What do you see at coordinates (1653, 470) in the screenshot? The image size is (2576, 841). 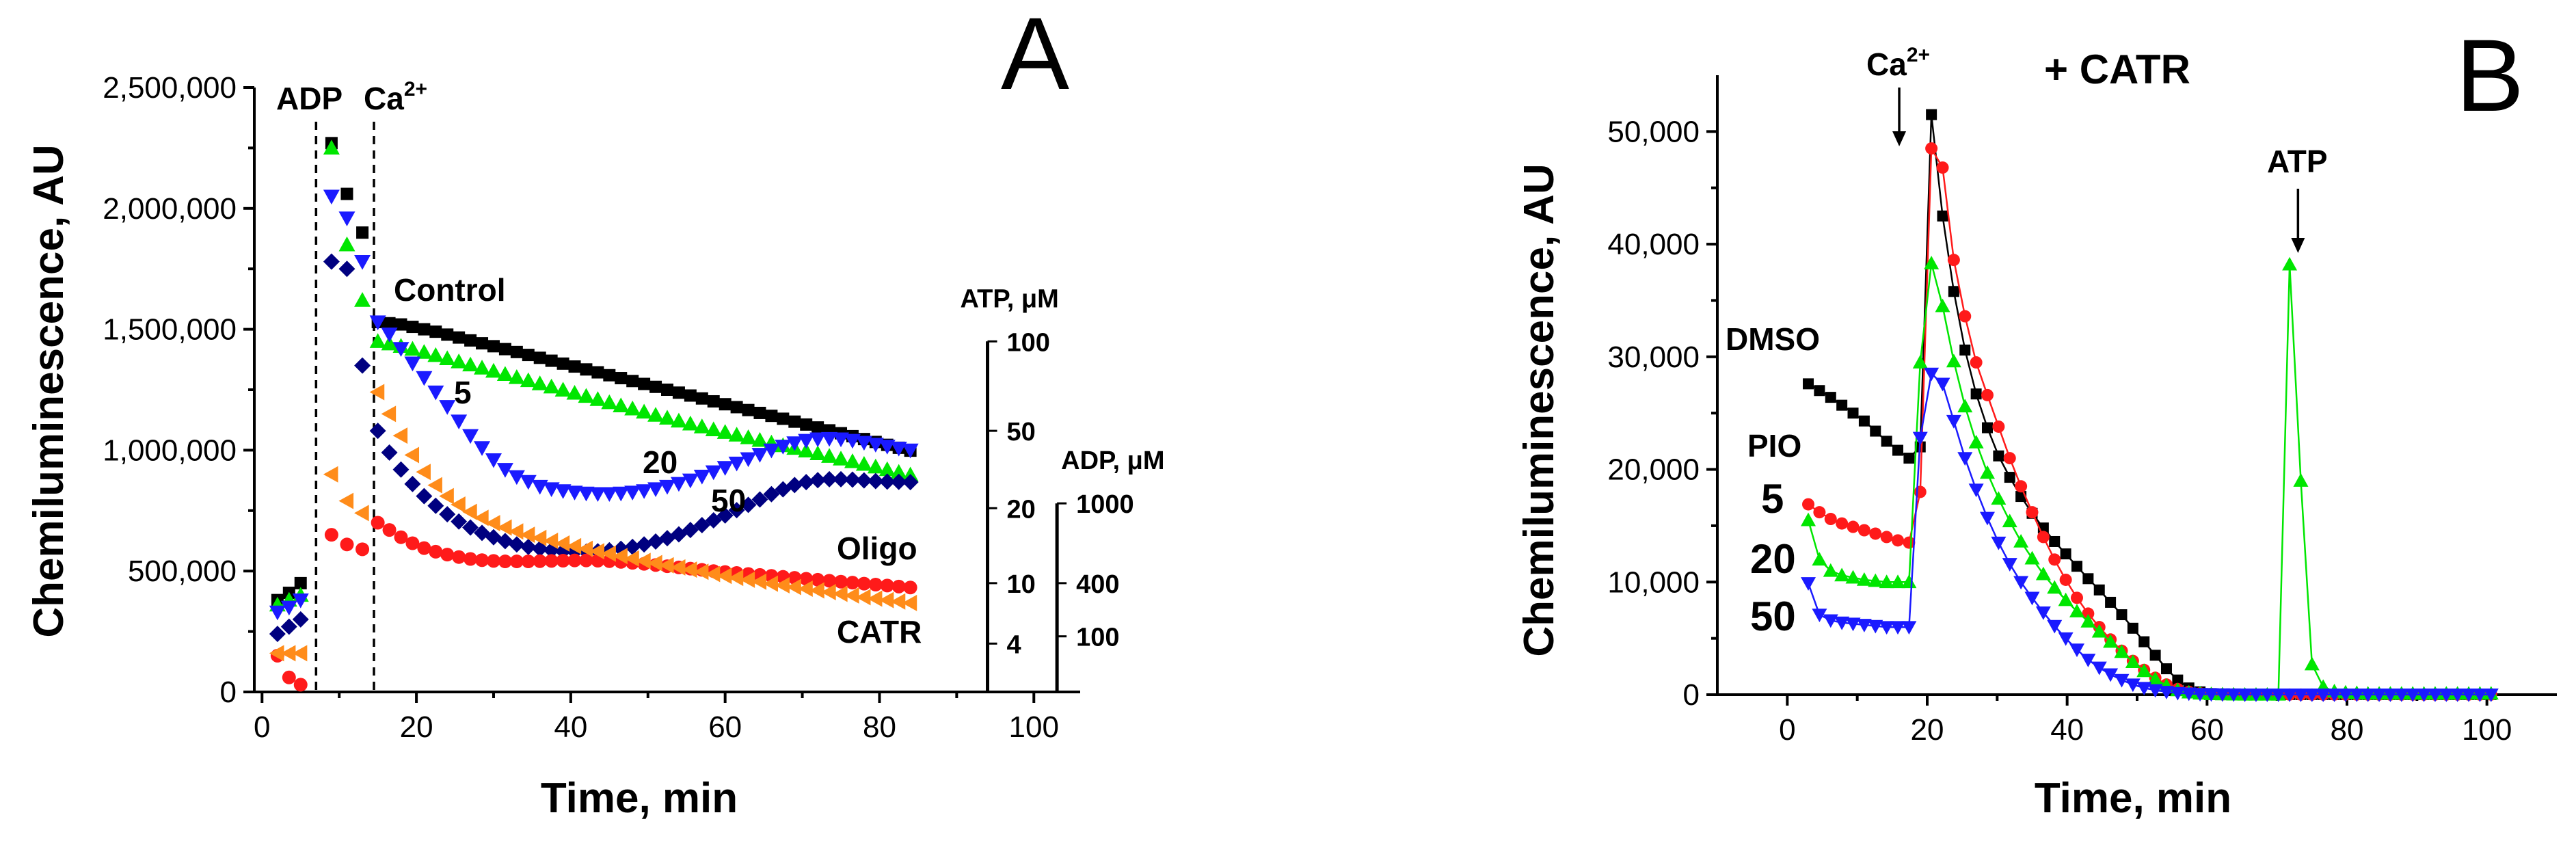 I see `panel-b-y-tick-label: 20,000` at bounding box center [1653, 470].